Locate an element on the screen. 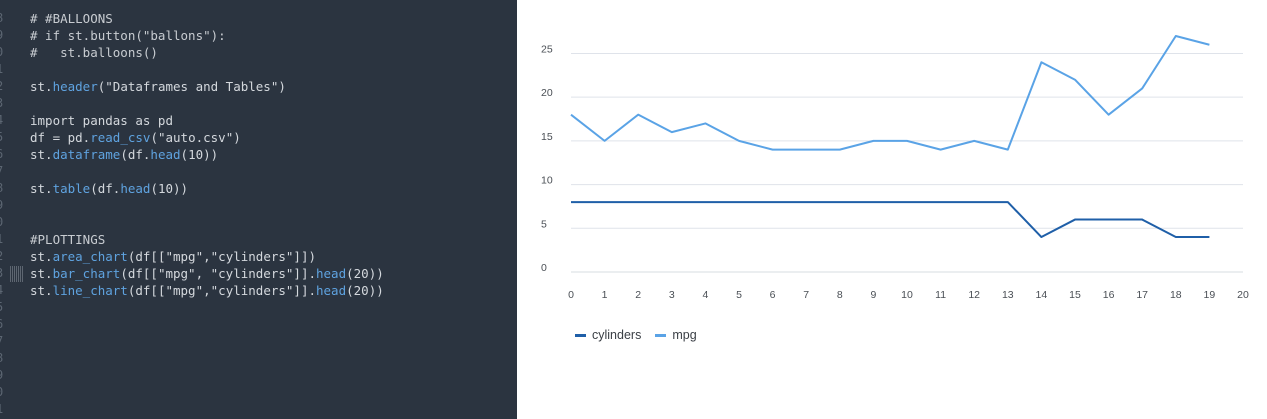 Image resolution: width=1267 pixels, height=419 pixels. code-token: # st.balloons() is located at coordinates (94, 52).